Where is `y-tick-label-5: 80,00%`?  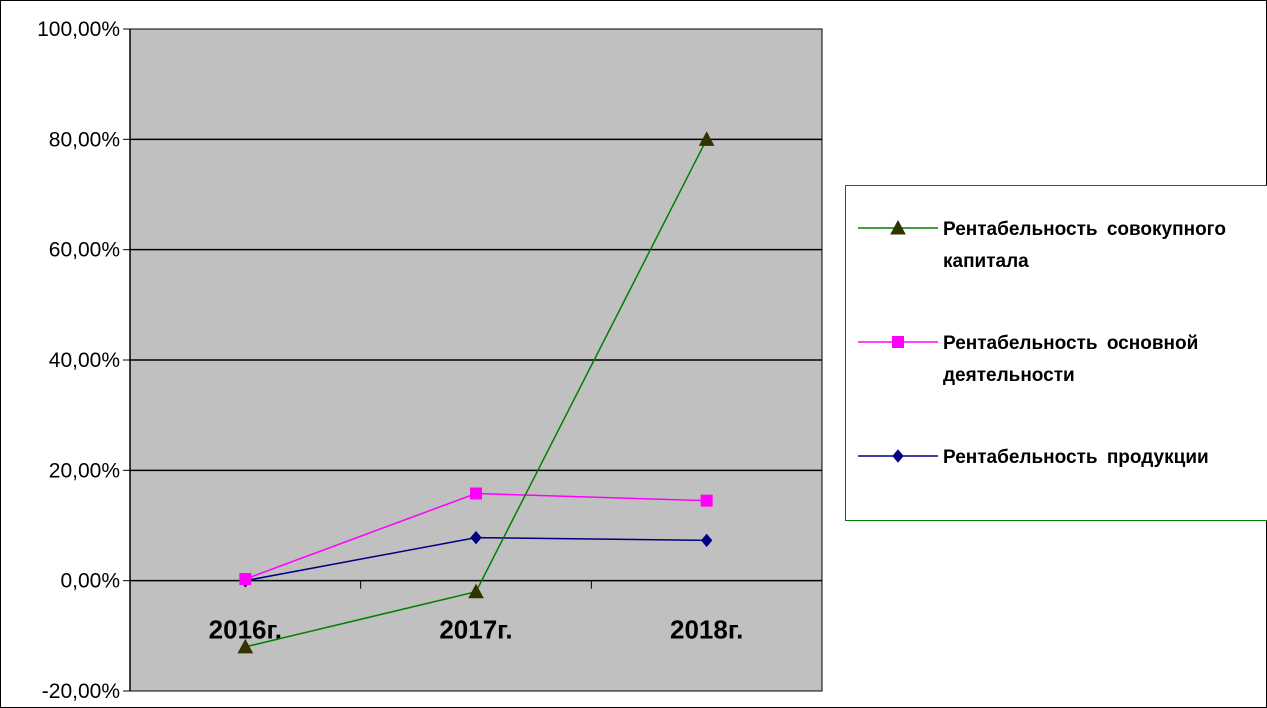
y-tick-label-5: 80,00% is located at coordinates (84, 139).